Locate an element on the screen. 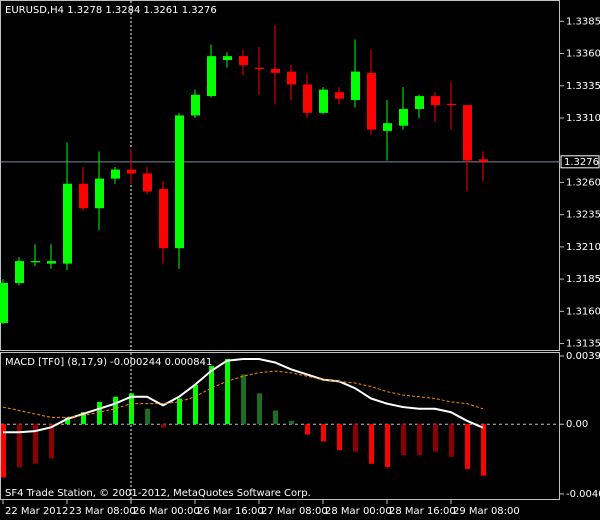 This screenshot has width=600, height=520. x-tick-label: 28 Mar 16:00 is located at coordinates (422, 511).